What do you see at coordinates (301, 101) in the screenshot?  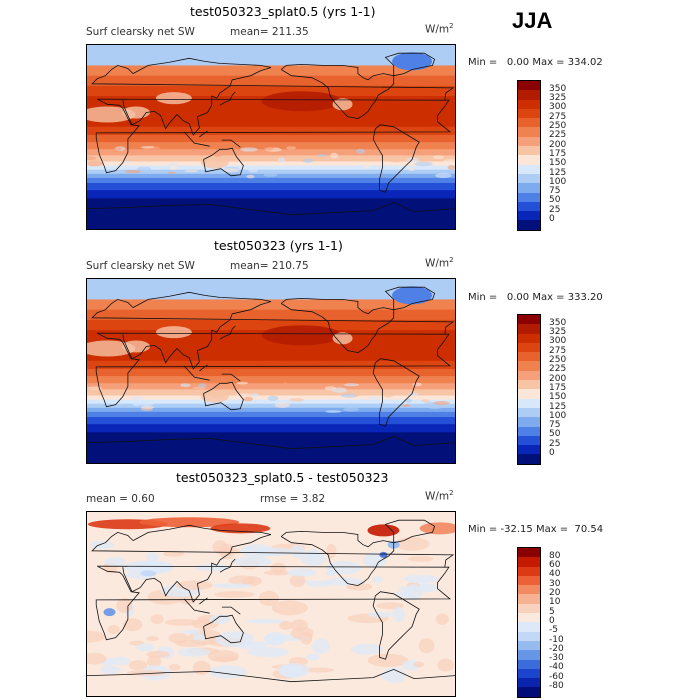 I see `field-maximum-region` at bounding box center [301, 101].